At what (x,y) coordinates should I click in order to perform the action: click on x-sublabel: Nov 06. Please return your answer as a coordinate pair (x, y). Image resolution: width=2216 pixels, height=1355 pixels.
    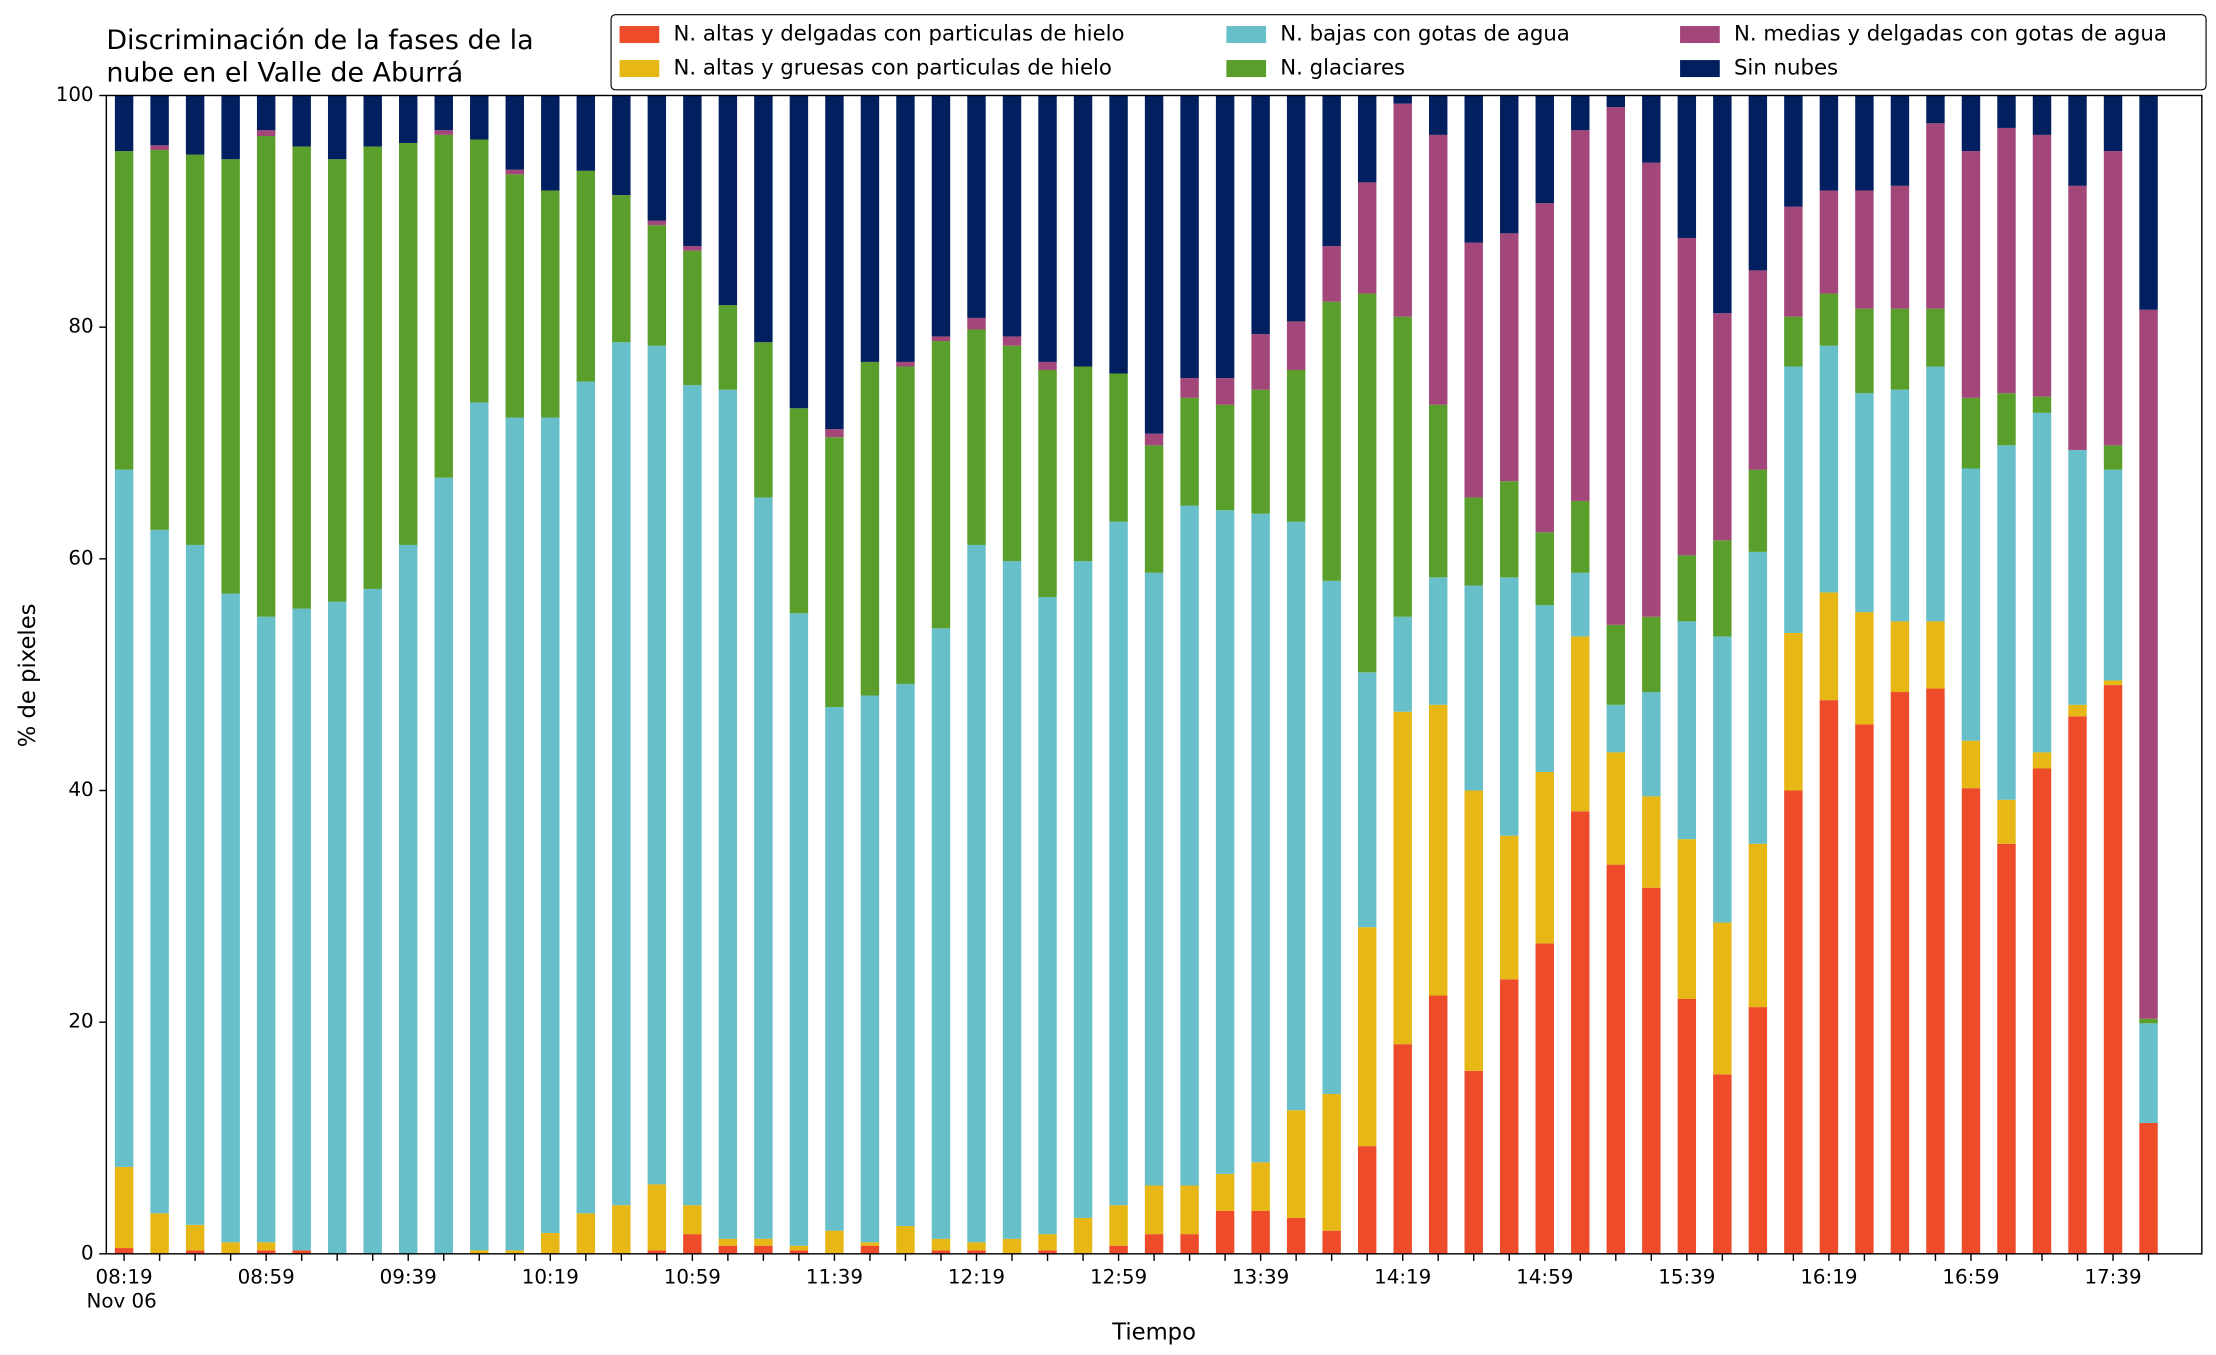
    Looking at the image, I should click on (121, 1301).